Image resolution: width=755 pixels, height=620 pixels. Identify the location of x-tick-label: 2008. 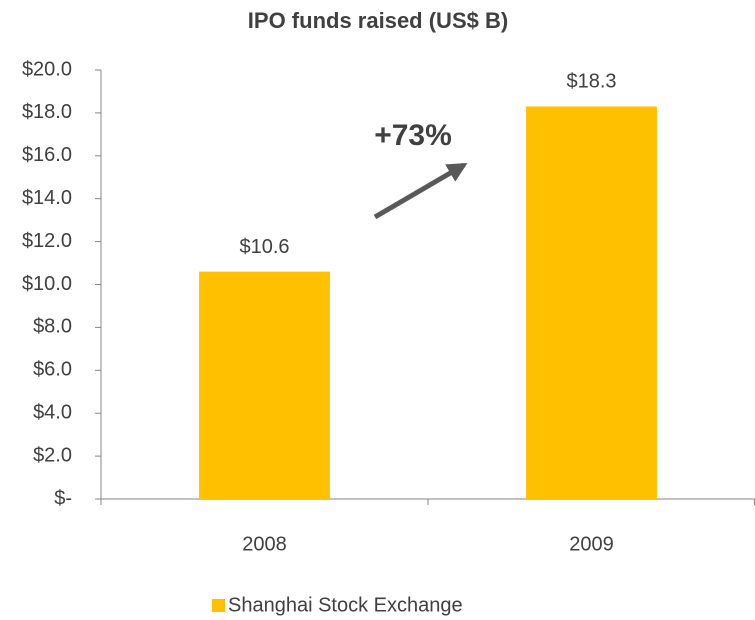
(264, 544).